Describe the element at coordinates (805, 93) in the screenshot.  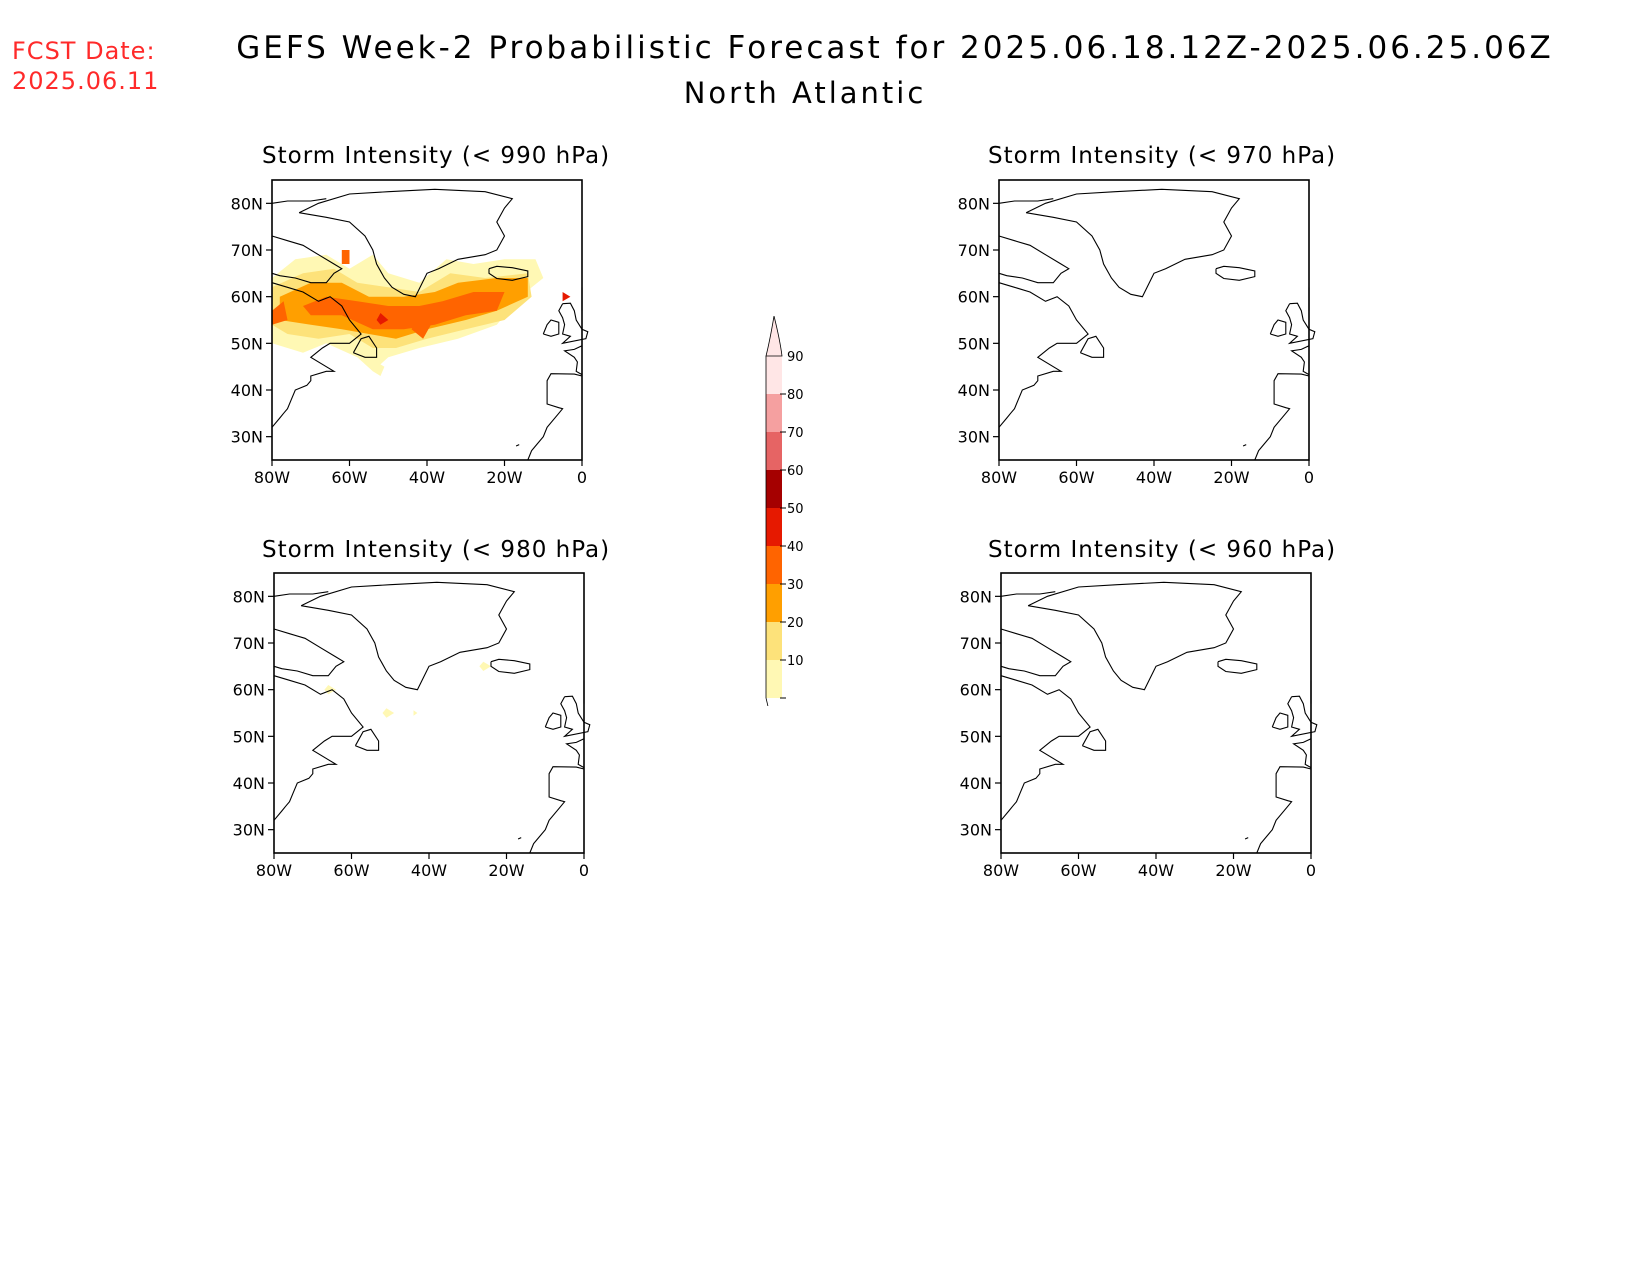
I see `page-subtitle: North Atlantic` at that location.